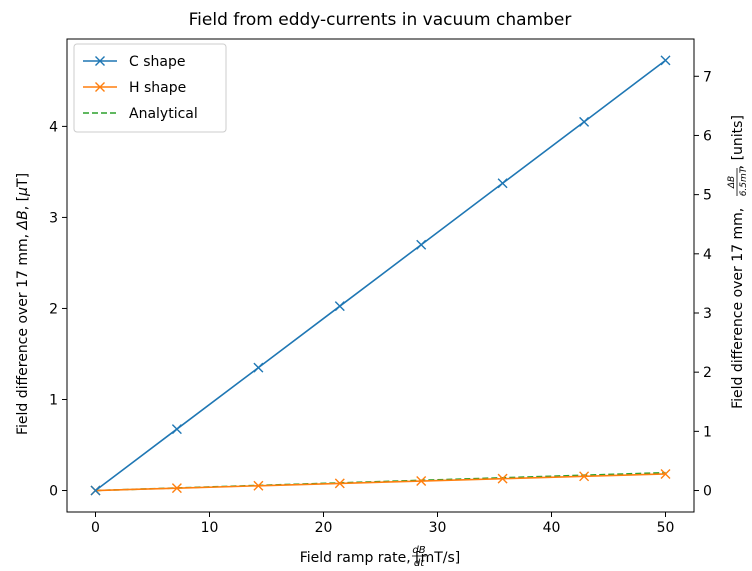 The height and width of the screenshot is (571, 752). I want to click on legend-box, so click(150, 88).